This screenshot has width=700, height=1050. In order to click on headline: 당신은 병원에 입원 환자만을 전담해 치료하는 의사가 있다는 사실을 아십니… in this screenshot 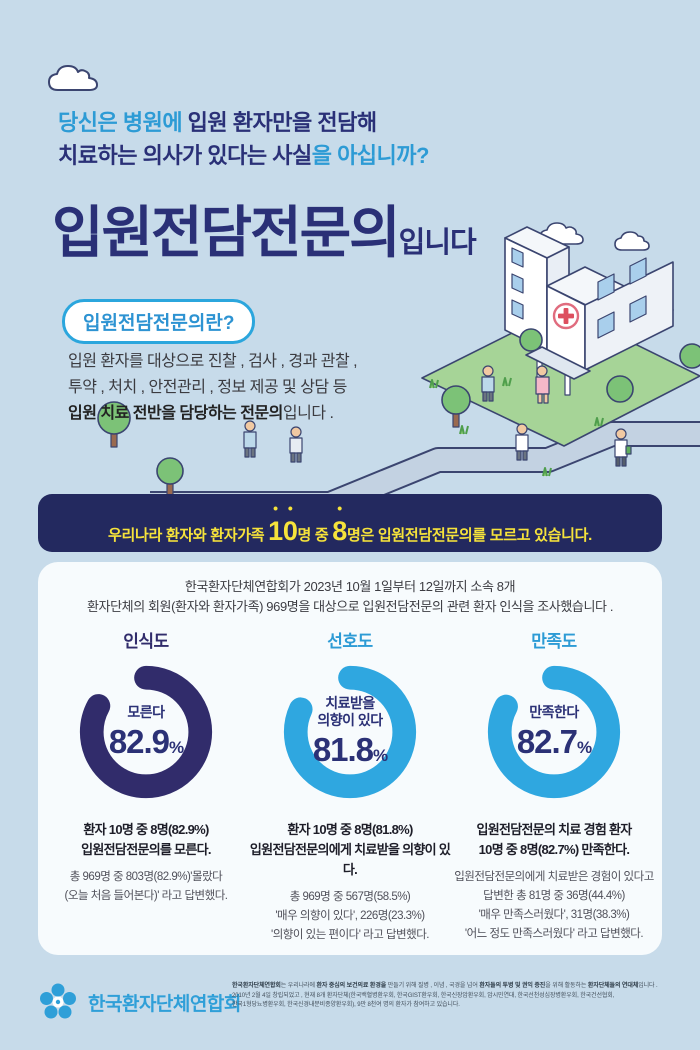, I will do `click(243, 139)`.